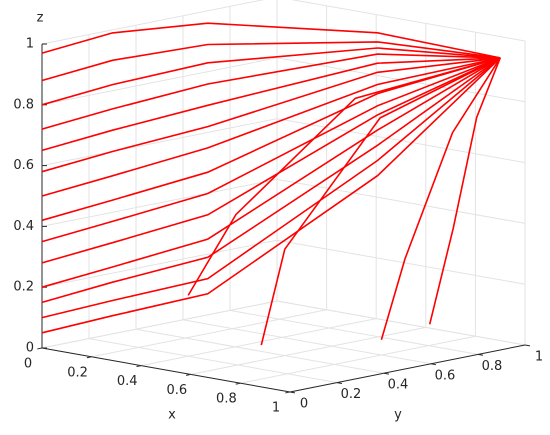 This screenshot has height=435, width=550. I want to click on y-tick-label: 1, so click(539, 357).